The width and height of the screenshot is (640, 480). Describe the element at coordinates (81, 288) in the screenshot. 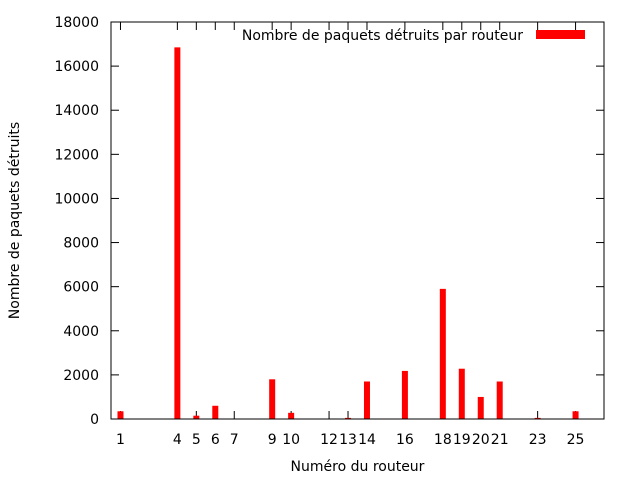

I see `y-tick-label: 6000` at that location.